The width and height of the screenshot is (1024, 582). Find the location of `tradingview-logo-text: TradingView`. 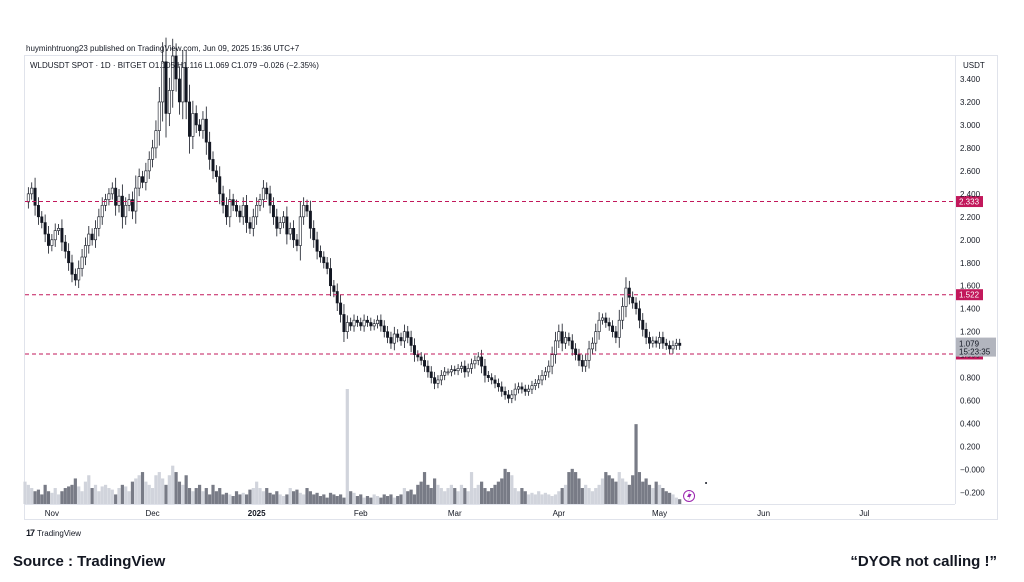

tradingview-logo-text: TradingView is located at coordinates (59, 533).